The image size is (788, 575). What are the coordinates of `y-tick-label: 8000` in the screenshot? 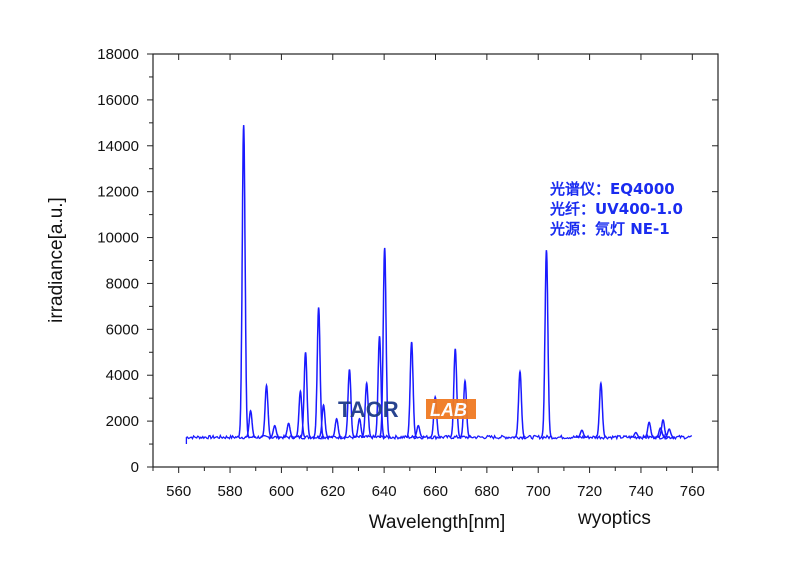 It's located at (122, 283).